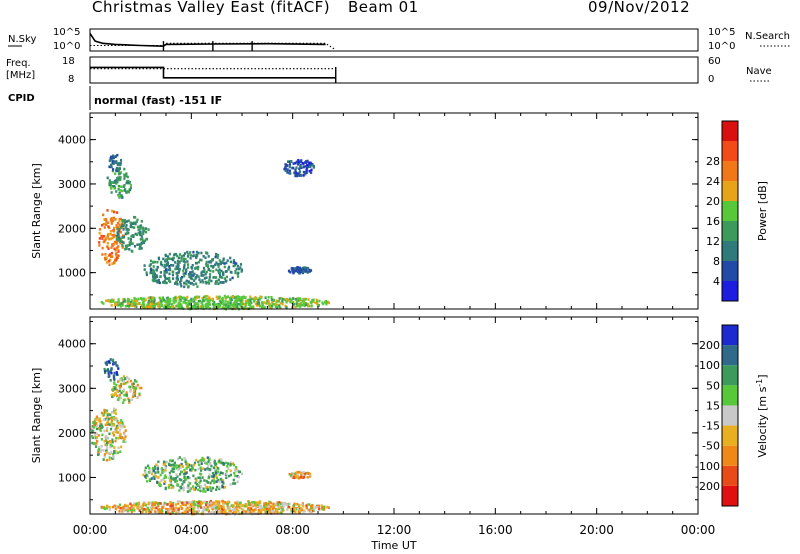 Image resolution: width=800 pixels, height=554 pixels. What do you see at coordinates (72, 344) in the screenshot?
I see `velocity-ytick-label: 4000` at bounding box center [72, 344].